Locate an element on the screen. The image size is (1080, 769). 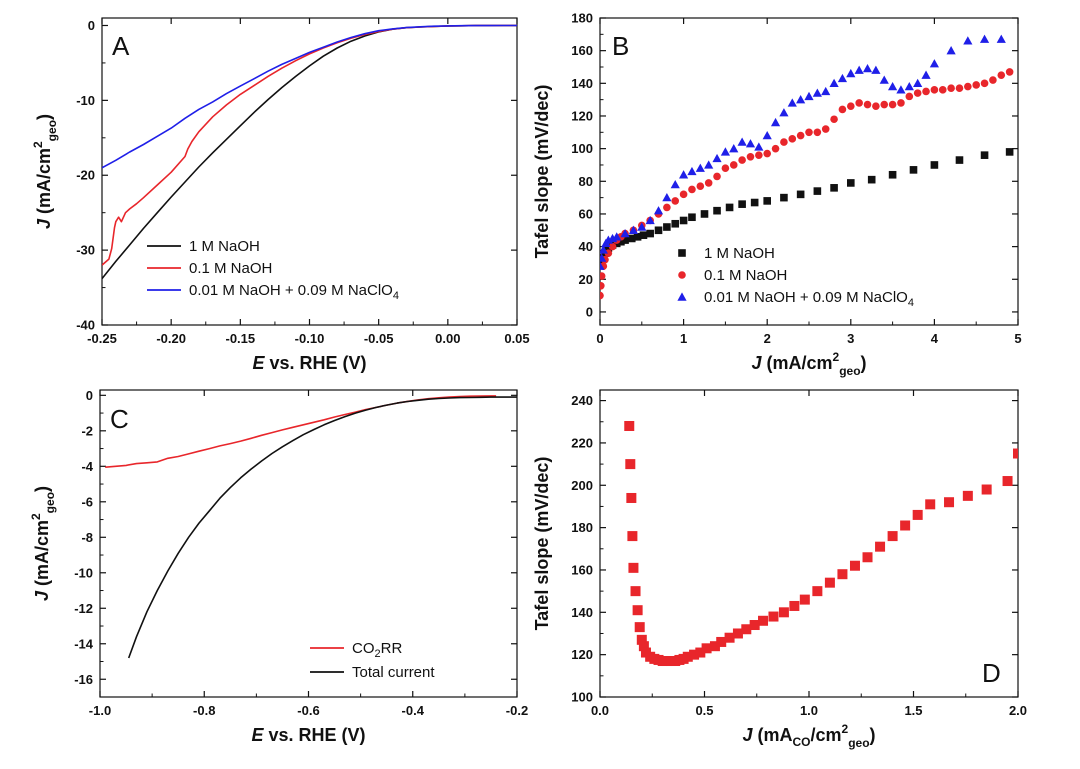
panel-a-x-tick-label: -0.20 is located at coordinates (171, 338).